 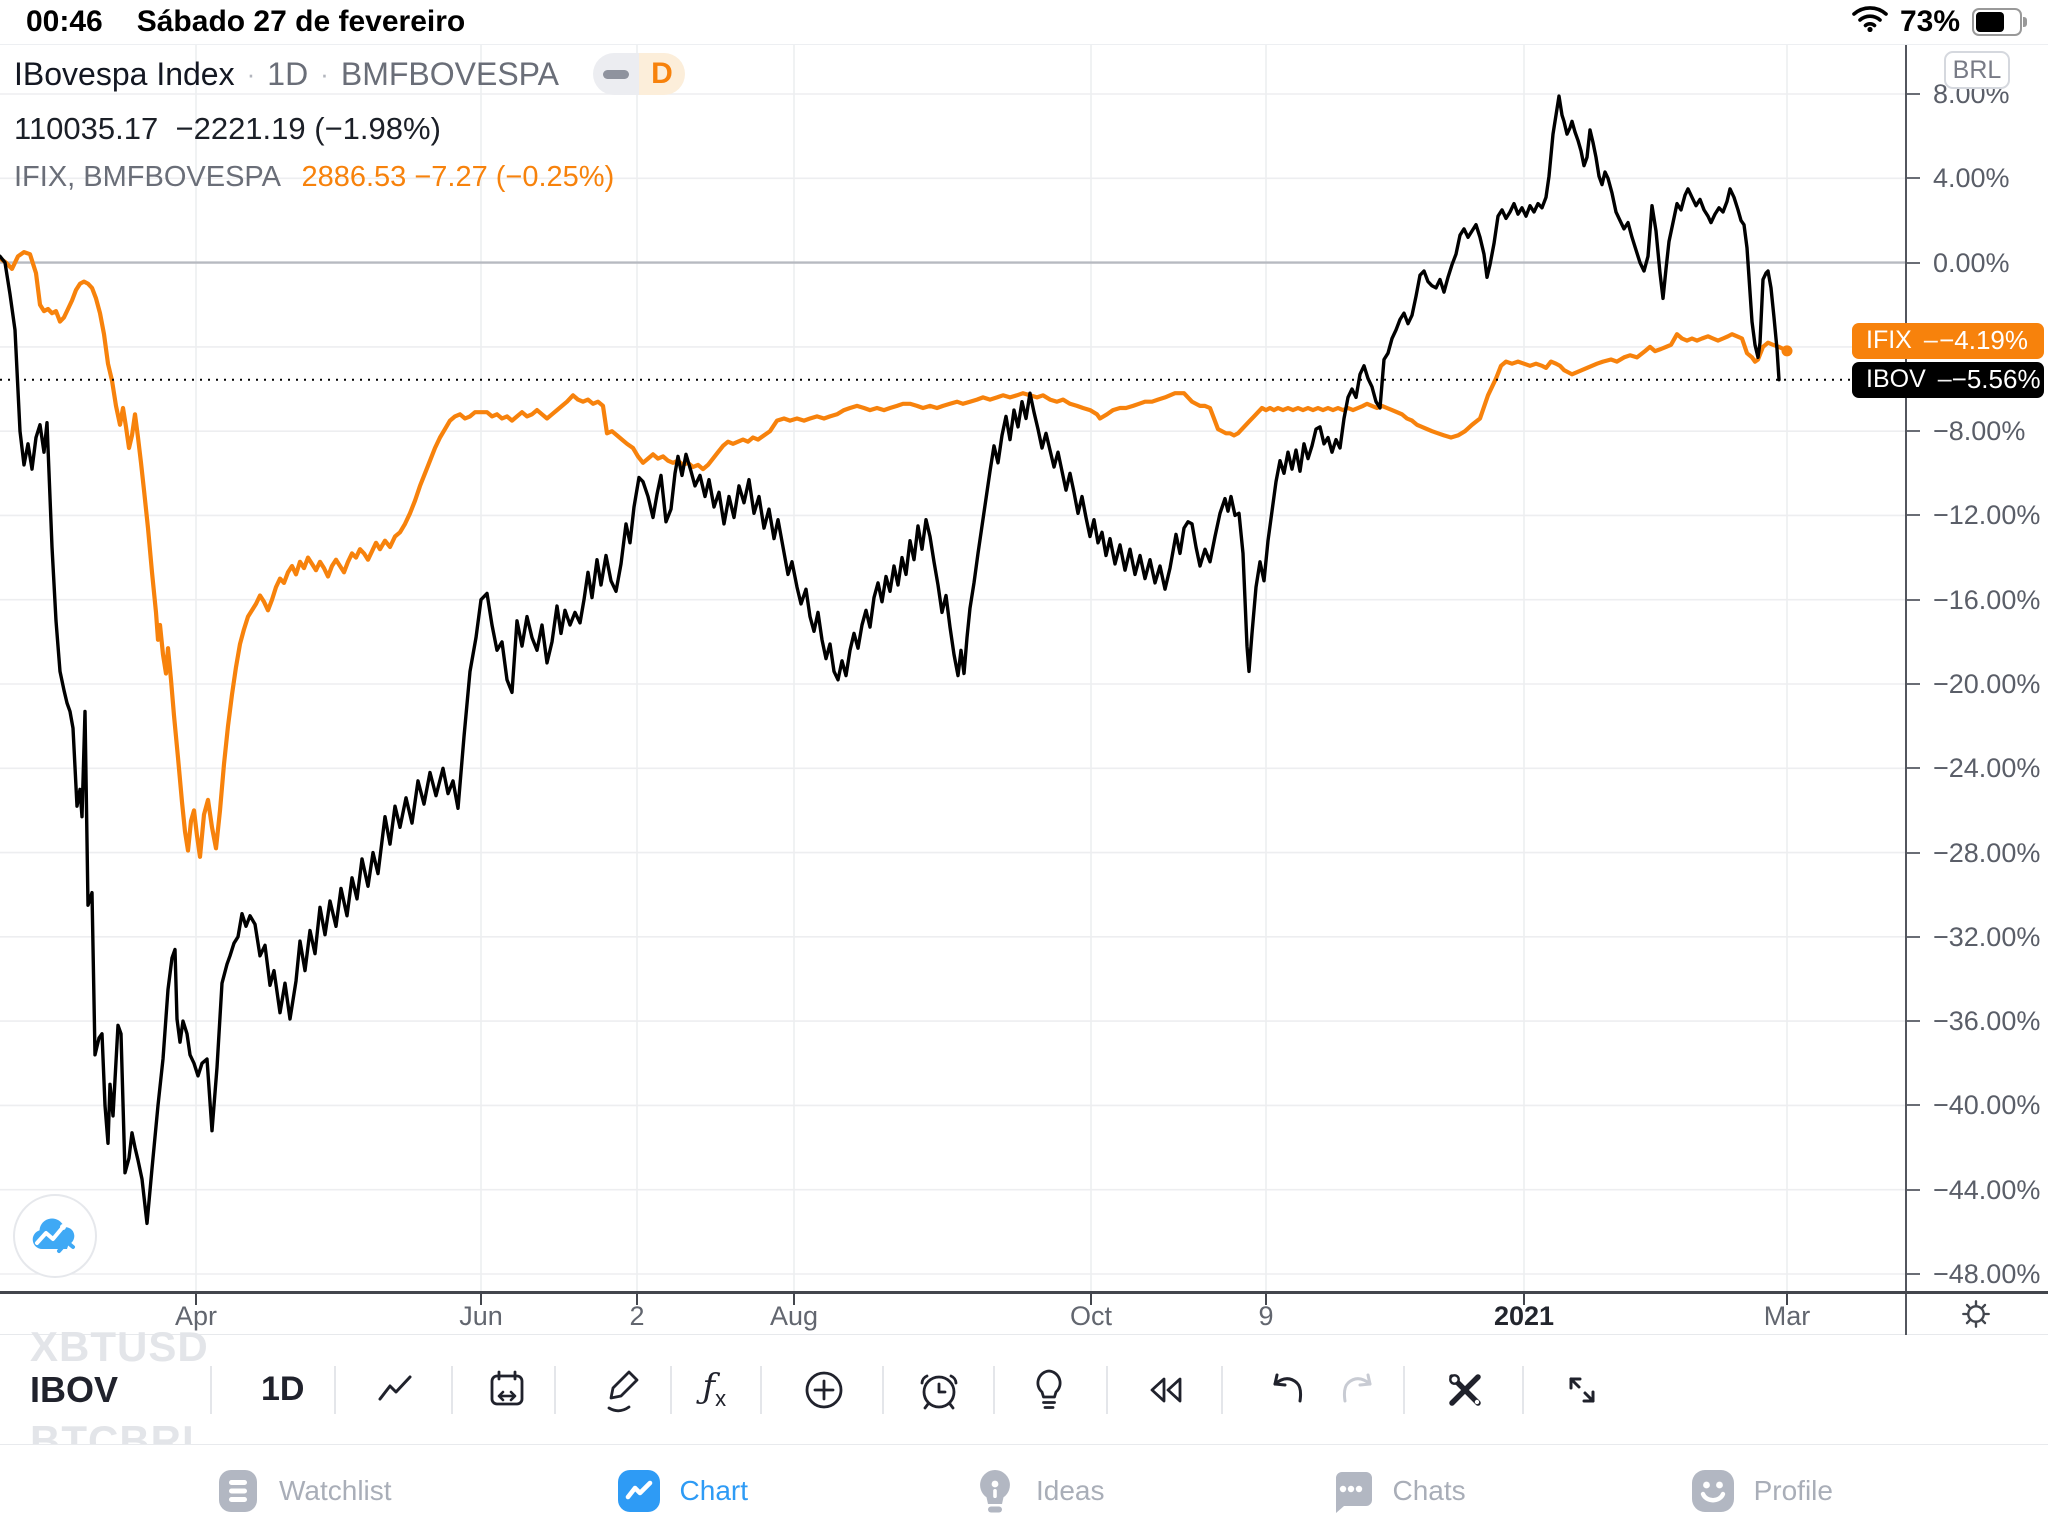 What do you see at coordinates (1971, 262) in the screenshot?
I see `y-axis-label: 0.00%` at bounding box center [1971, 262].